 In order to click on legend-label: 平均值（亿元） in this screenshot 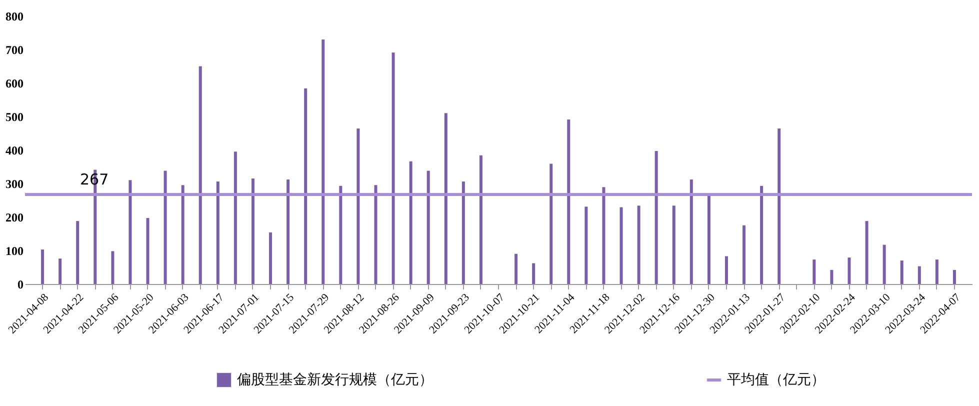, I will do `click(776, 380)`.